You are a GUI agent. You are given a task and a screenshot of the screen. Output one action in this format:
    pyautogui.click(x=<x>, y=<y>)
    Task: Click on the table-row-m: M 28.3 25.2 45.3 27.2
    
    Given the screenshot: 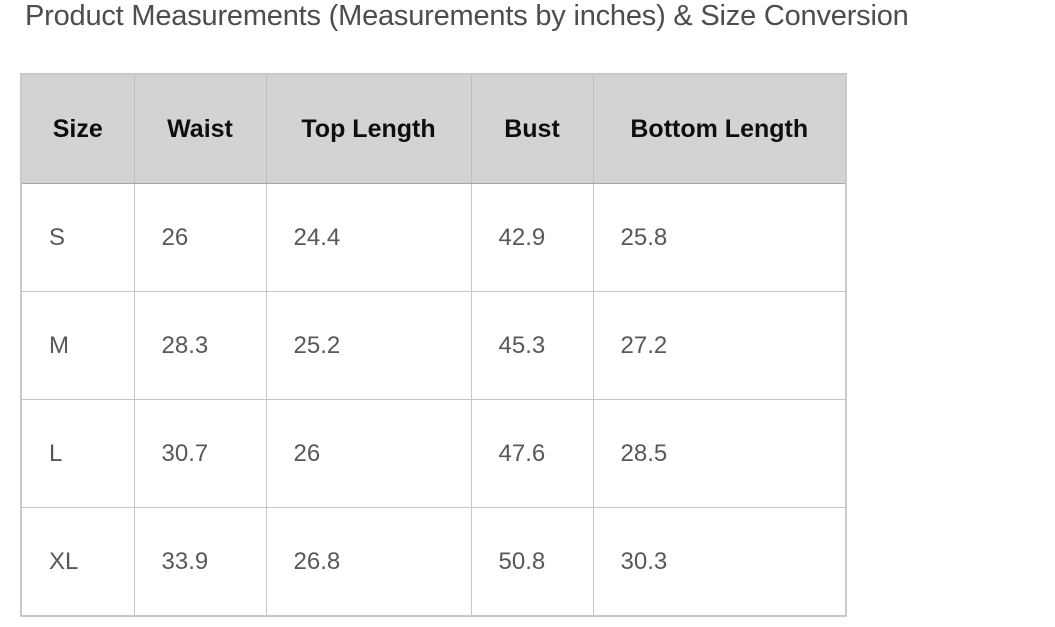 What is the action you would take?
    pyautogui.click(x=433, y=345)
    